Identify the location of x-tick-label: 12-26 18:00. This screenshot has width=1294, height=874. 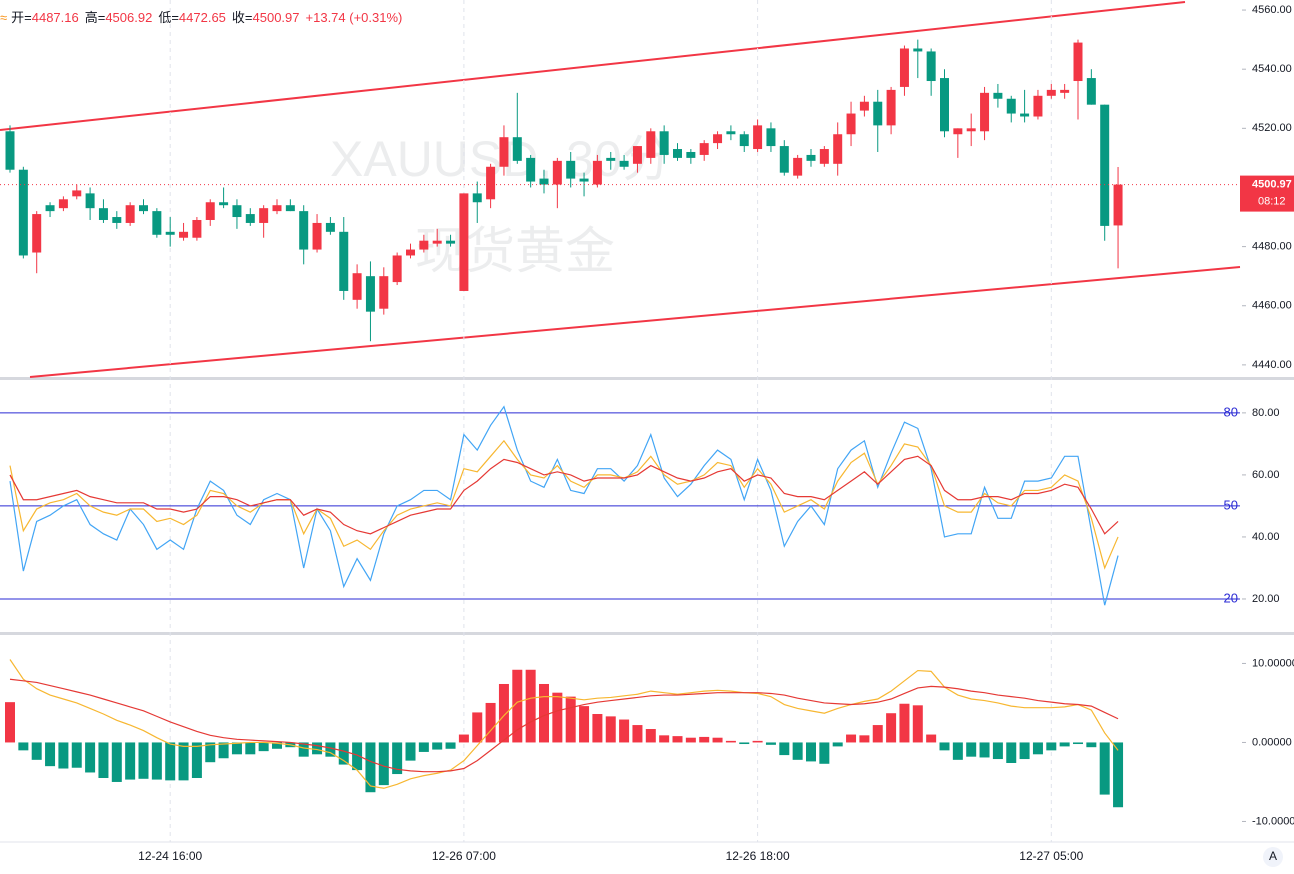
(758, 856).